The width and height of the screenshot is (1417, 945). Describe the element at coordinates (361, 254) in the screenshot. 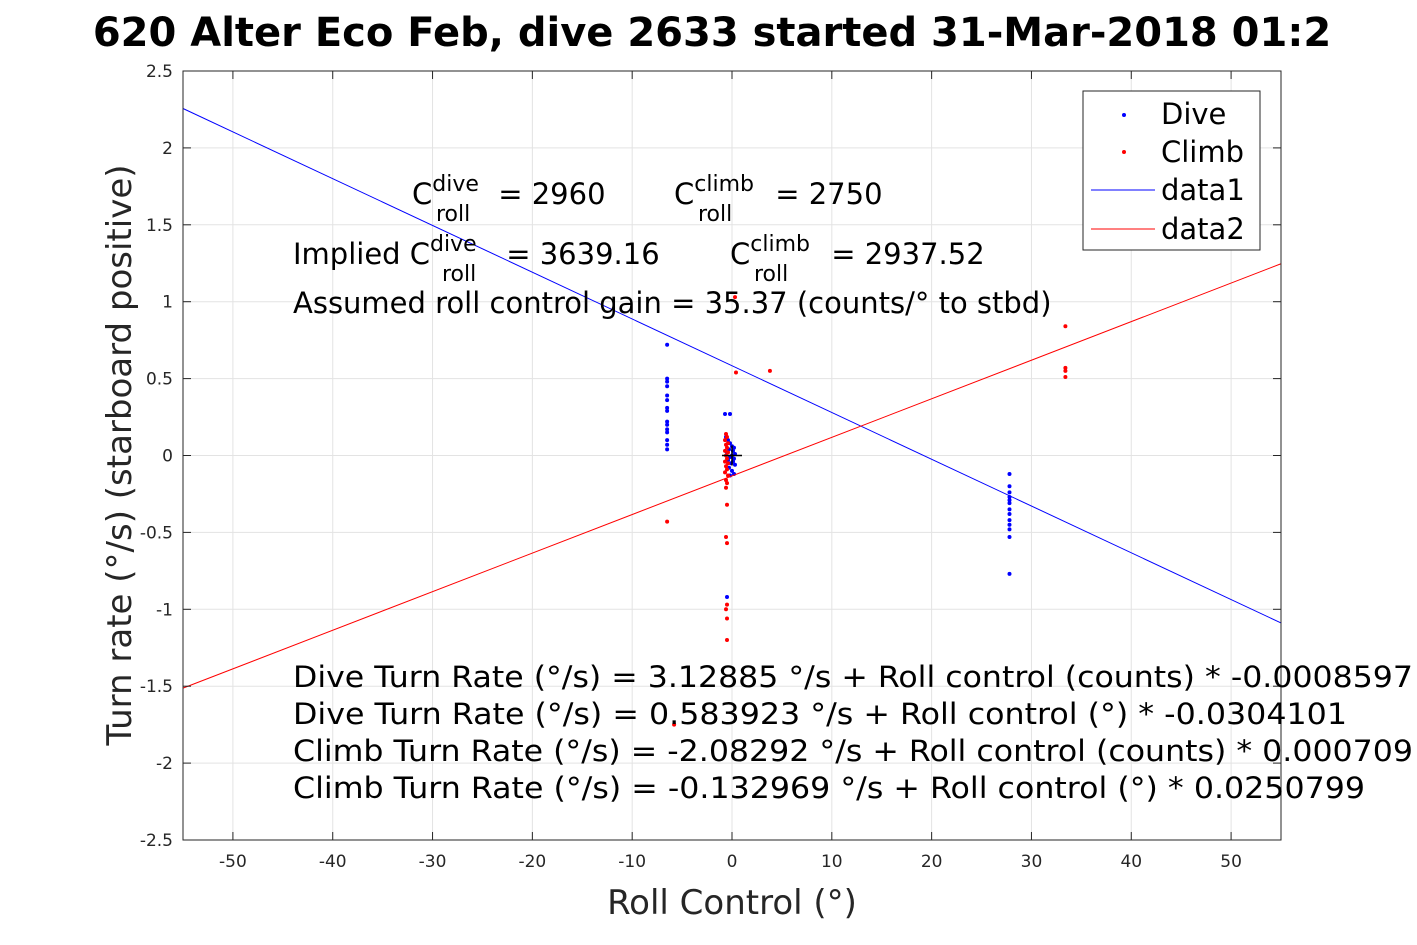

I see `annotation-implied-dive-prefix: Implied C` at that location.